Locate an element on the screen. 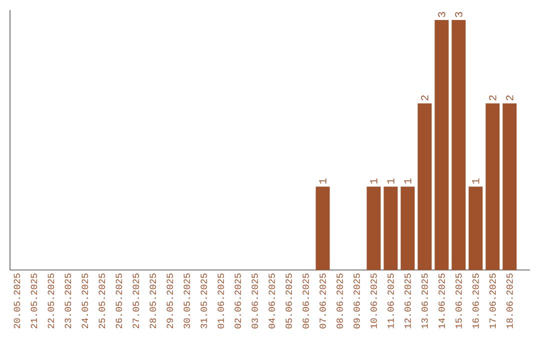 The width and height of the screenshot is (540, 340). x-tick-label: 20.05.2025 is located at coordinates (17, 301).